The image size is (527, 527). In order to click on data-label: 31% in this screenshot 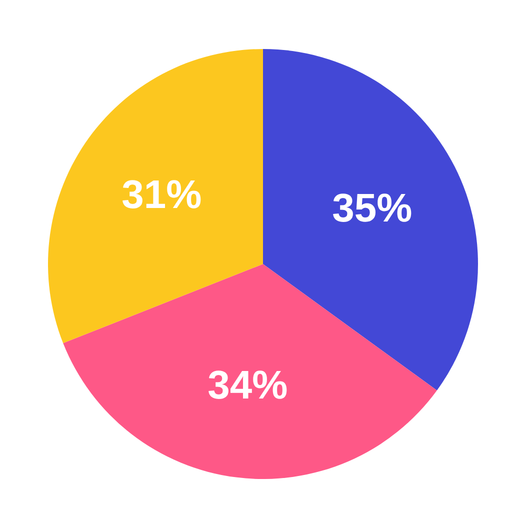, I will do `click(162, 195)`.